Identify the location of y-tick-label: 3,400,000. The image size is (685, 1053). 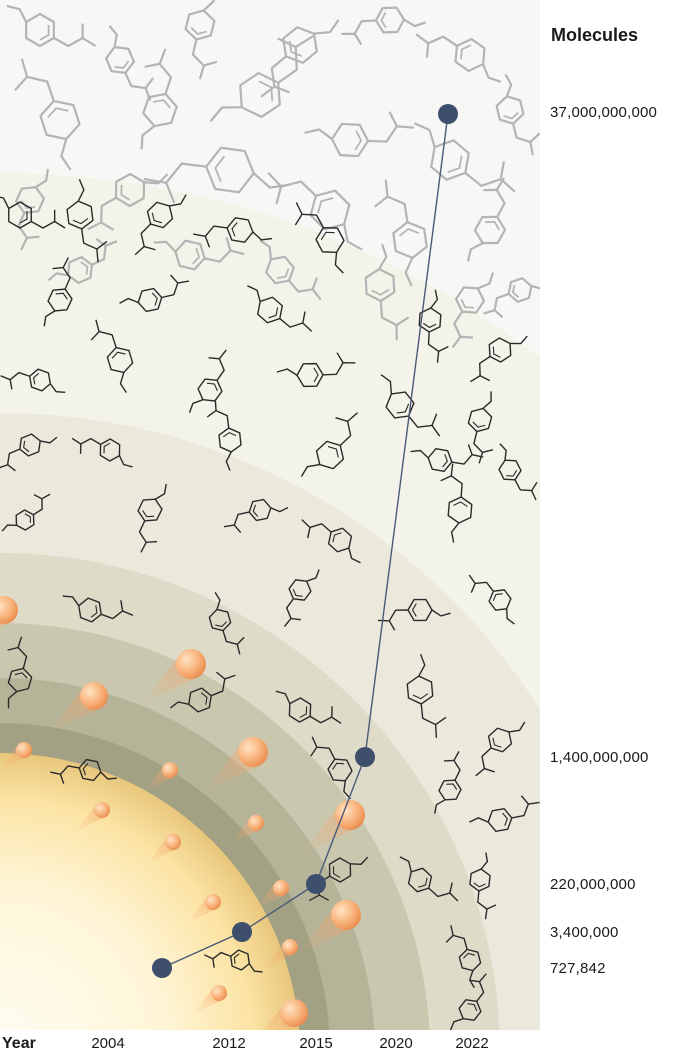
(584, 932).